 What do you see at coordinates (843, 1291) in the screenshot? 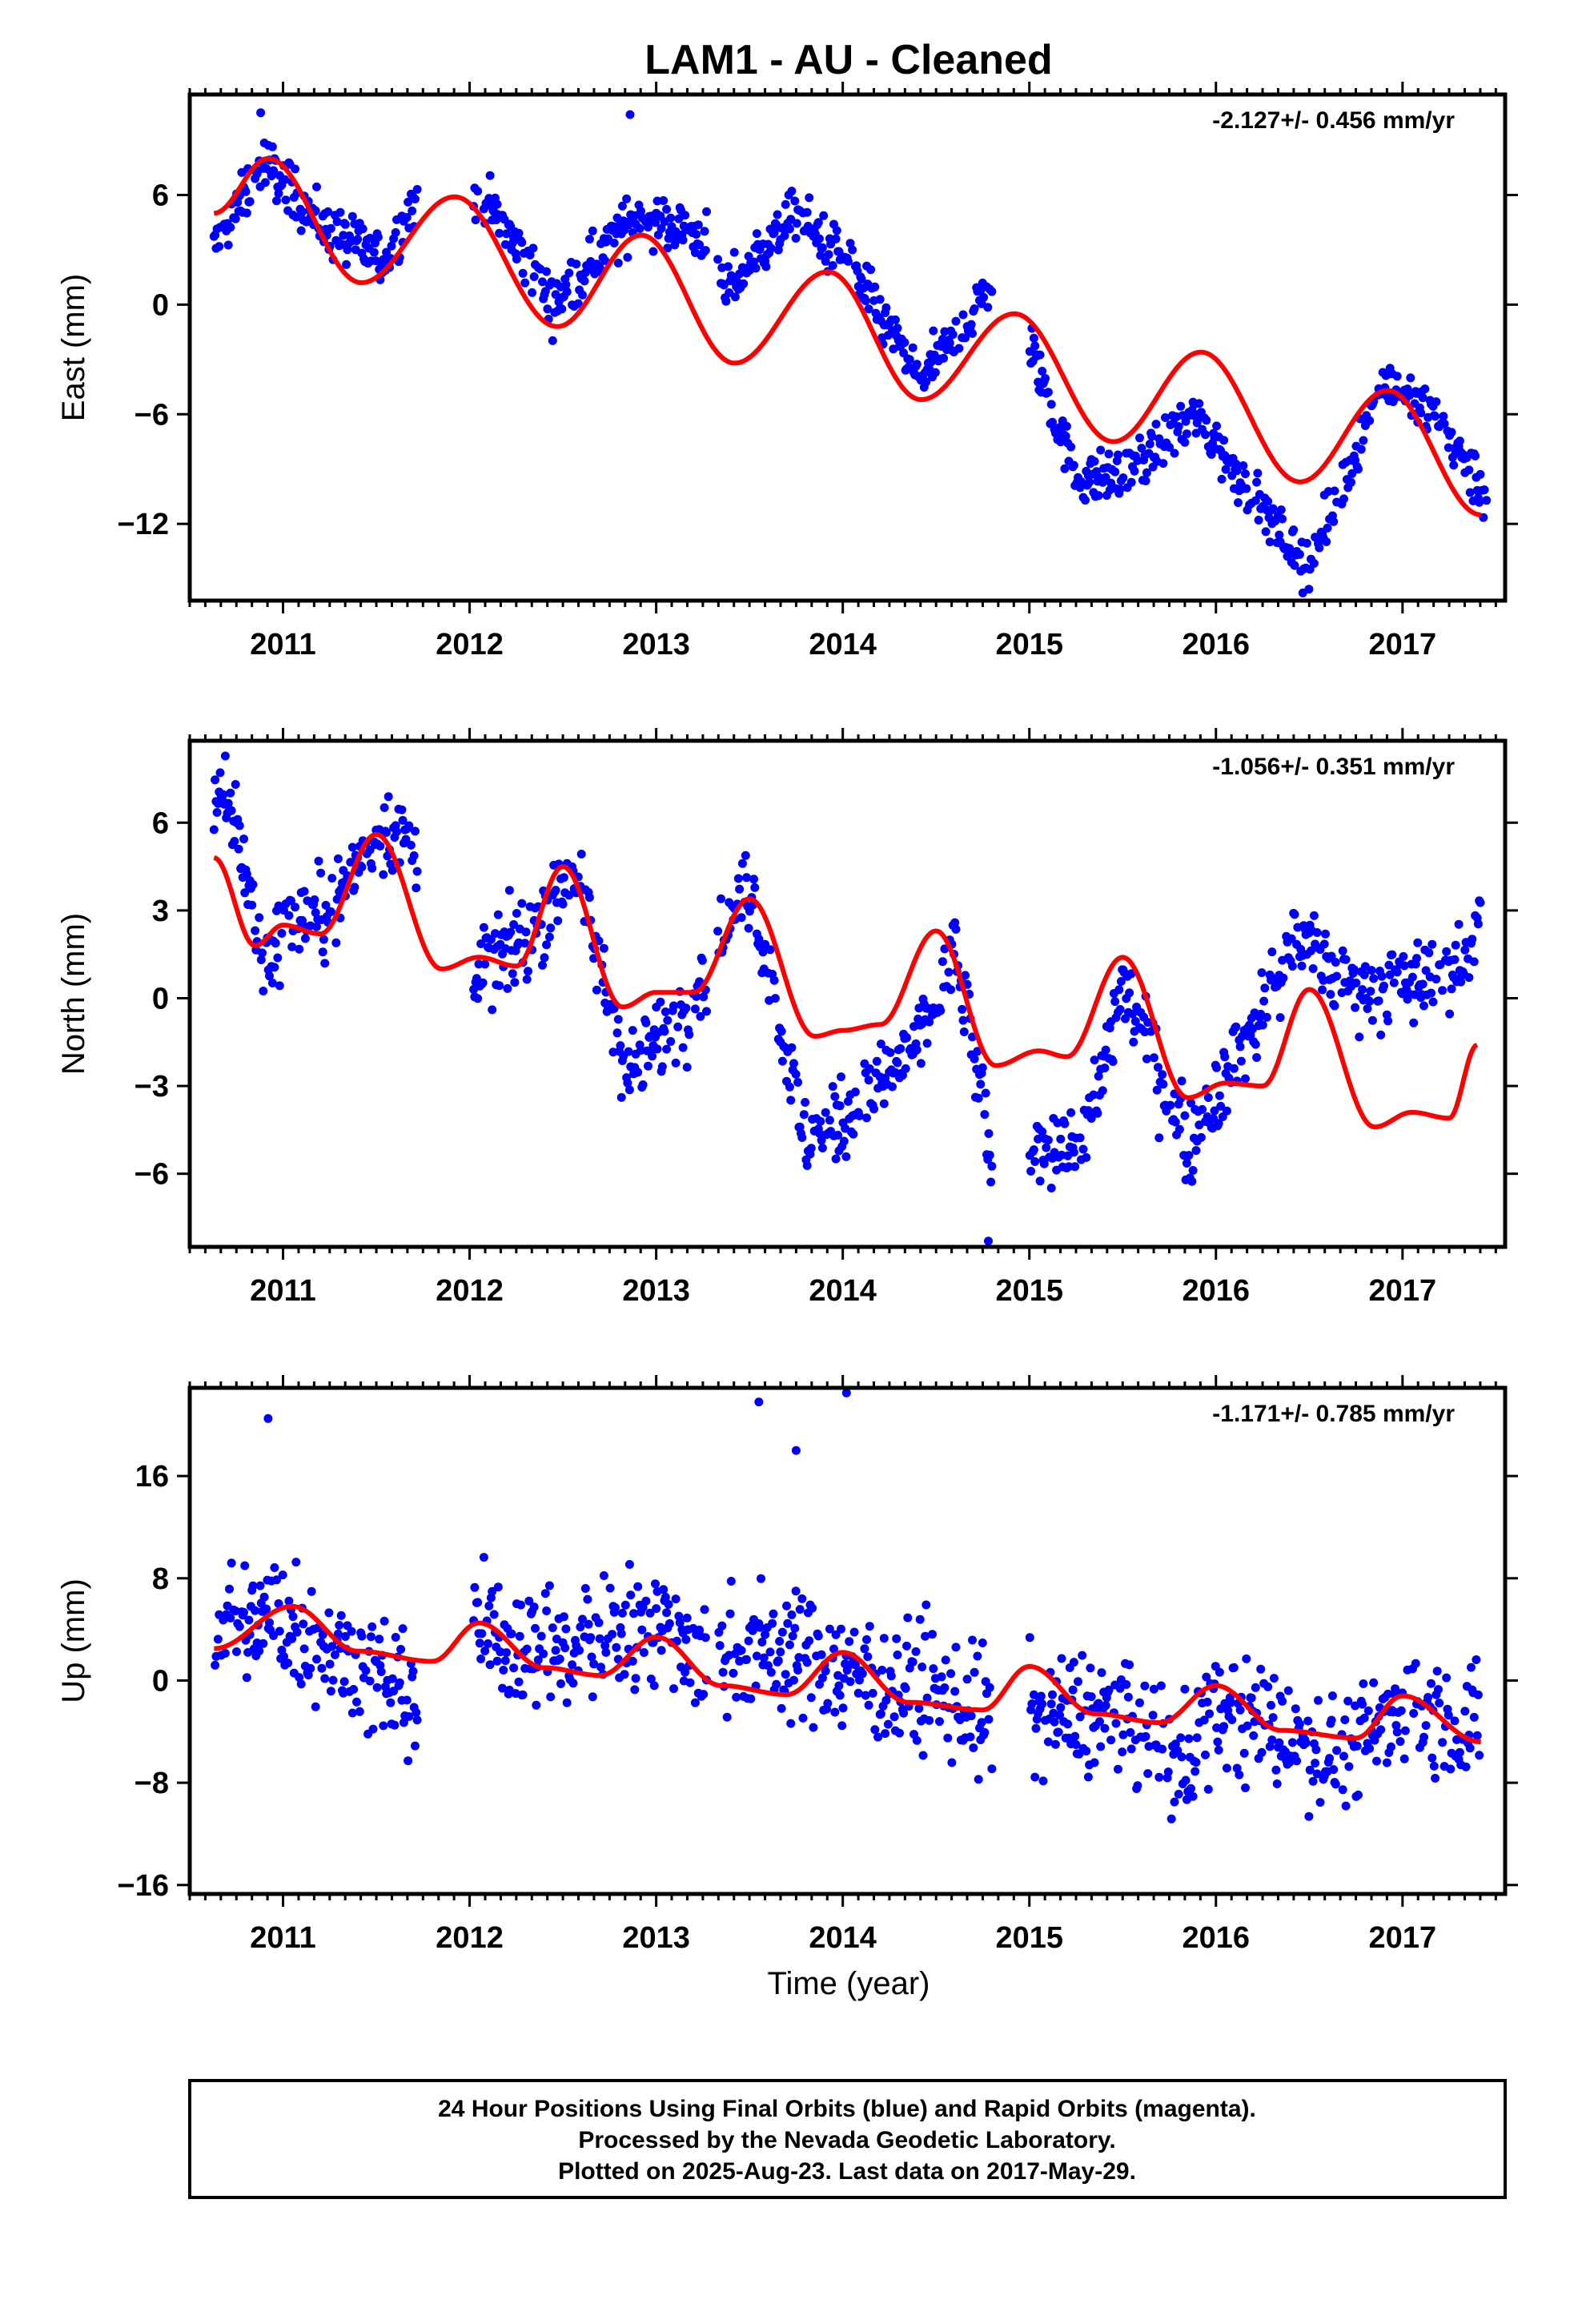
I see `x-tick-label: 2014` at bounding box center [843, 1291].